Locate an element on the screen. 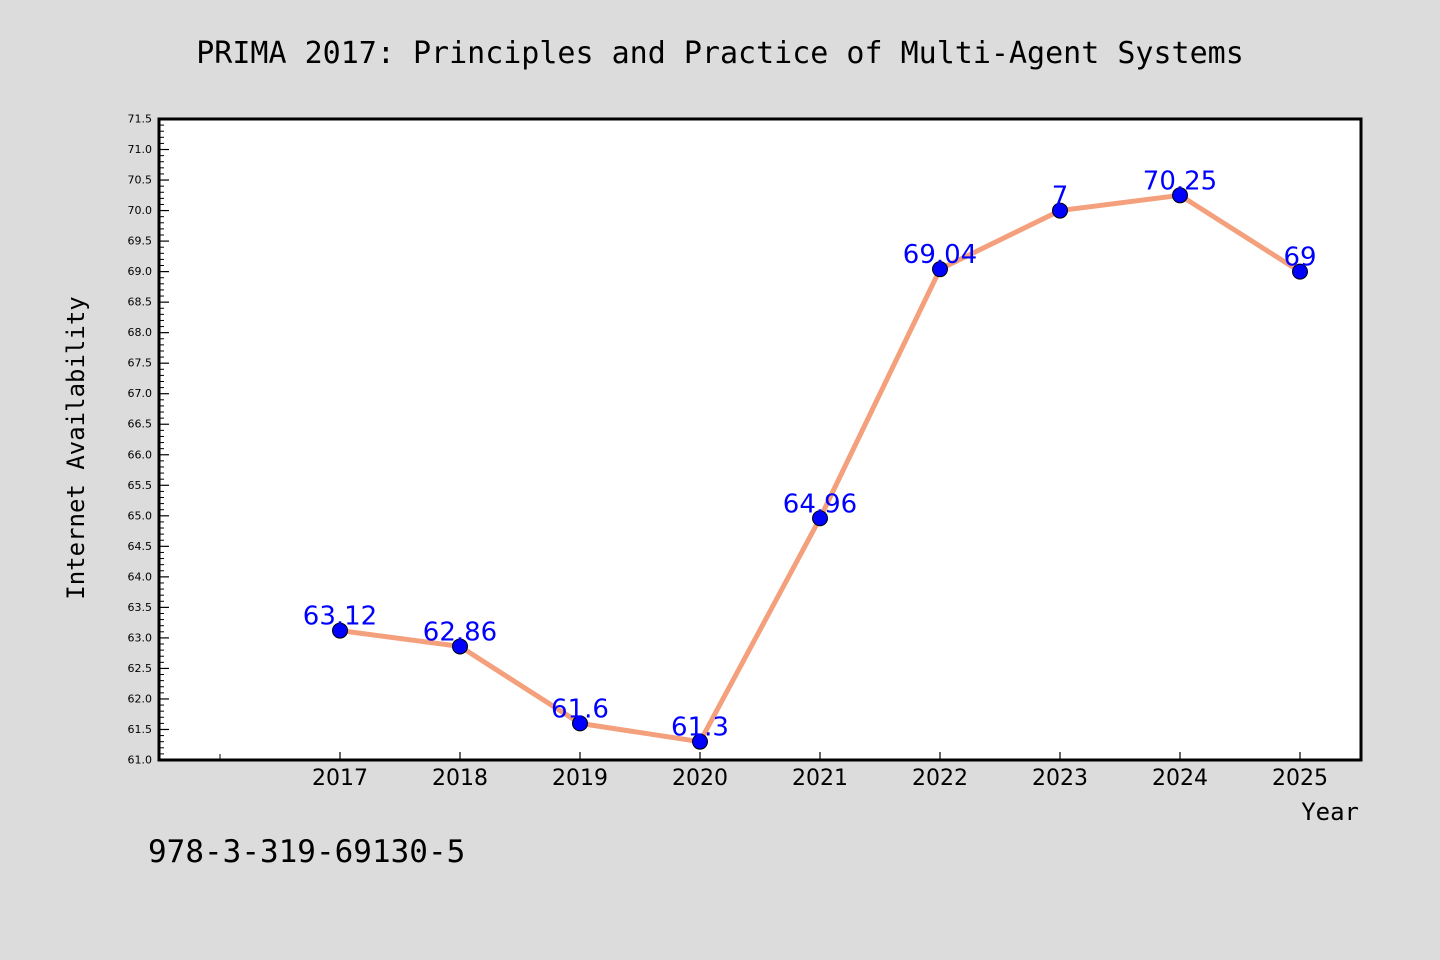  y-tick-label: 68.0 is located at coordinates (140, 332).